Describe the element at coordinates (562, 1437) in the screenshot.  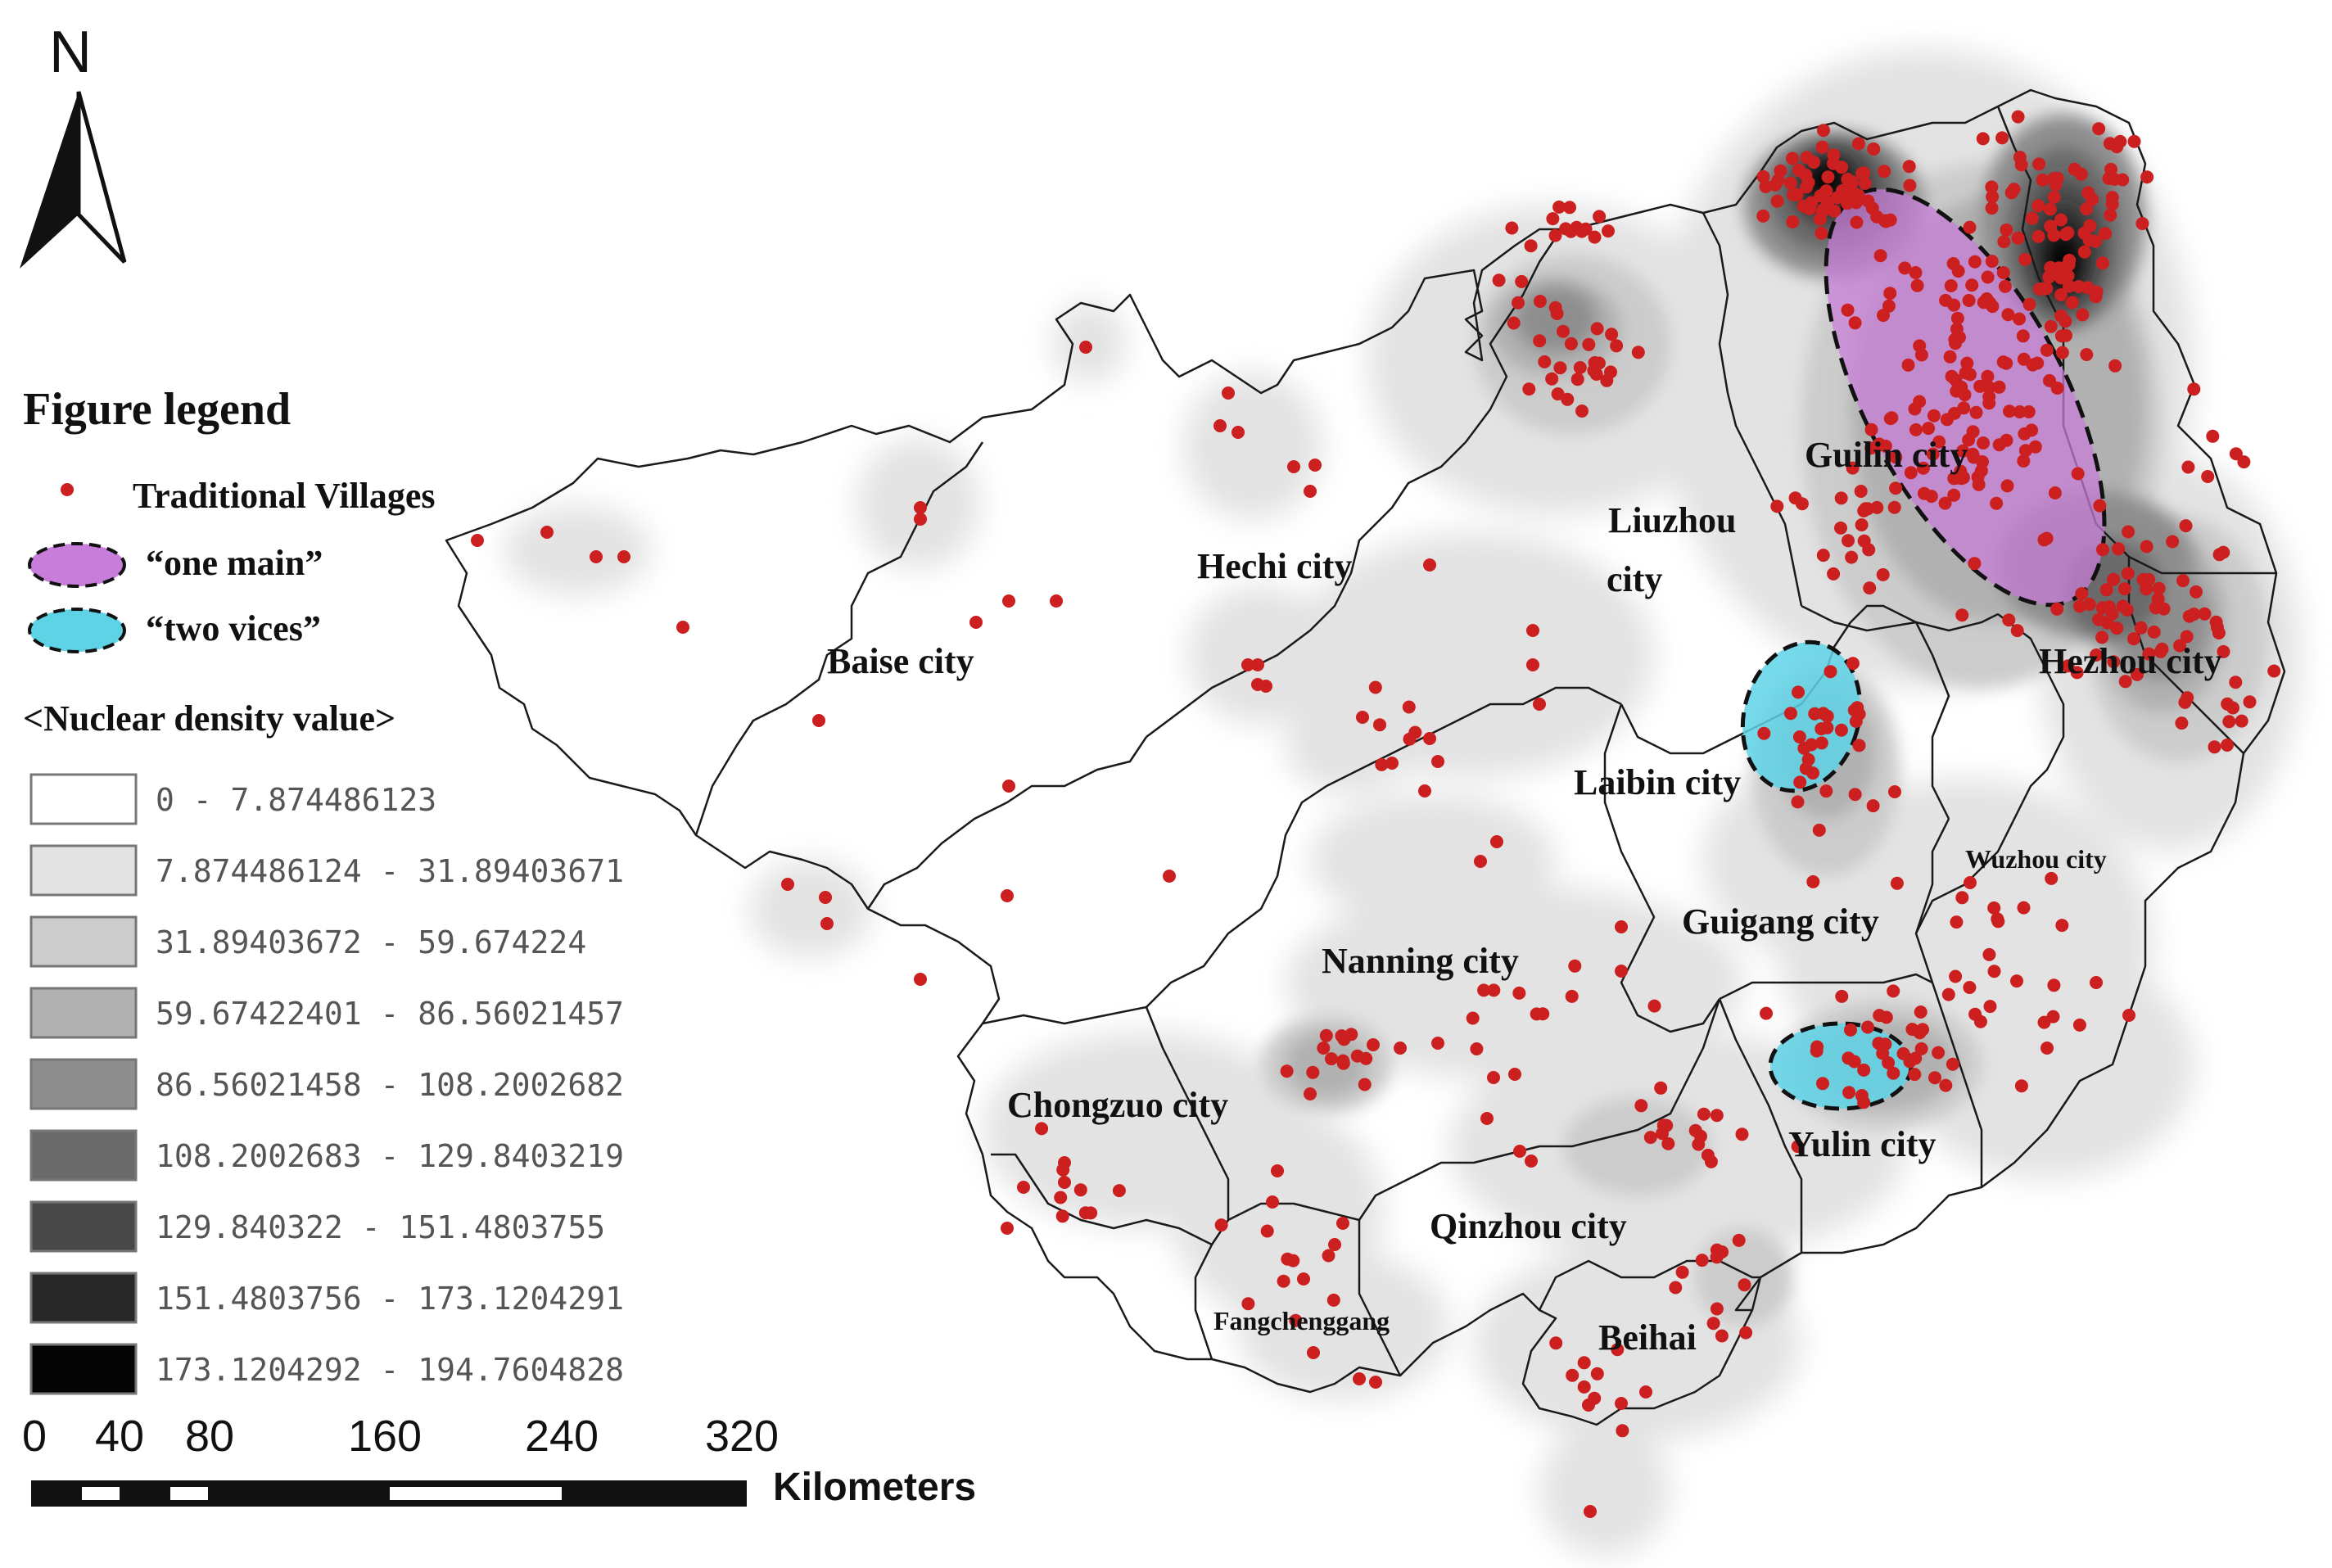
I see `scale-tick-label: 240` at that location.